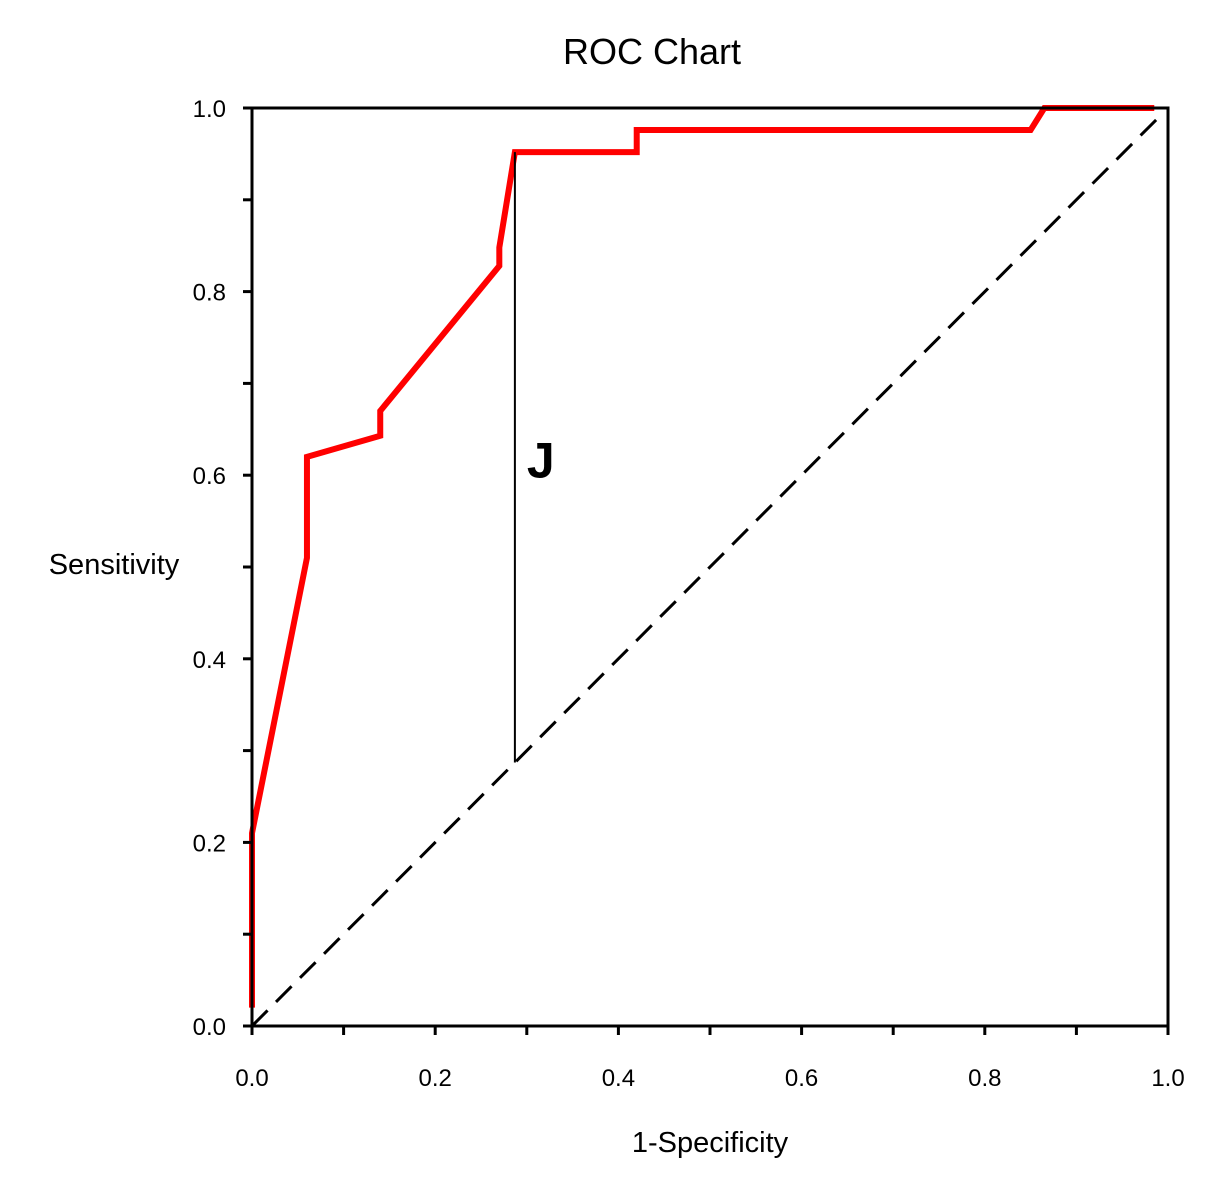 The image size is (1226, 1189). Describe the element at coordinates (710, 1143) in the screenshot. I see `x-axis-title: 1-Specificity` at that location.